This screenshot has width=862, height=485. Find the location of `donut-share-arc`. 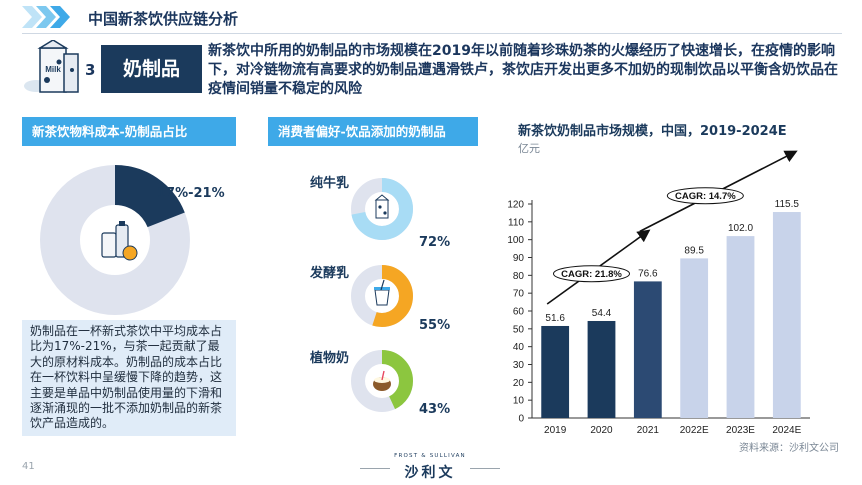

donut-share-arc is located at coordinates (115, 240).